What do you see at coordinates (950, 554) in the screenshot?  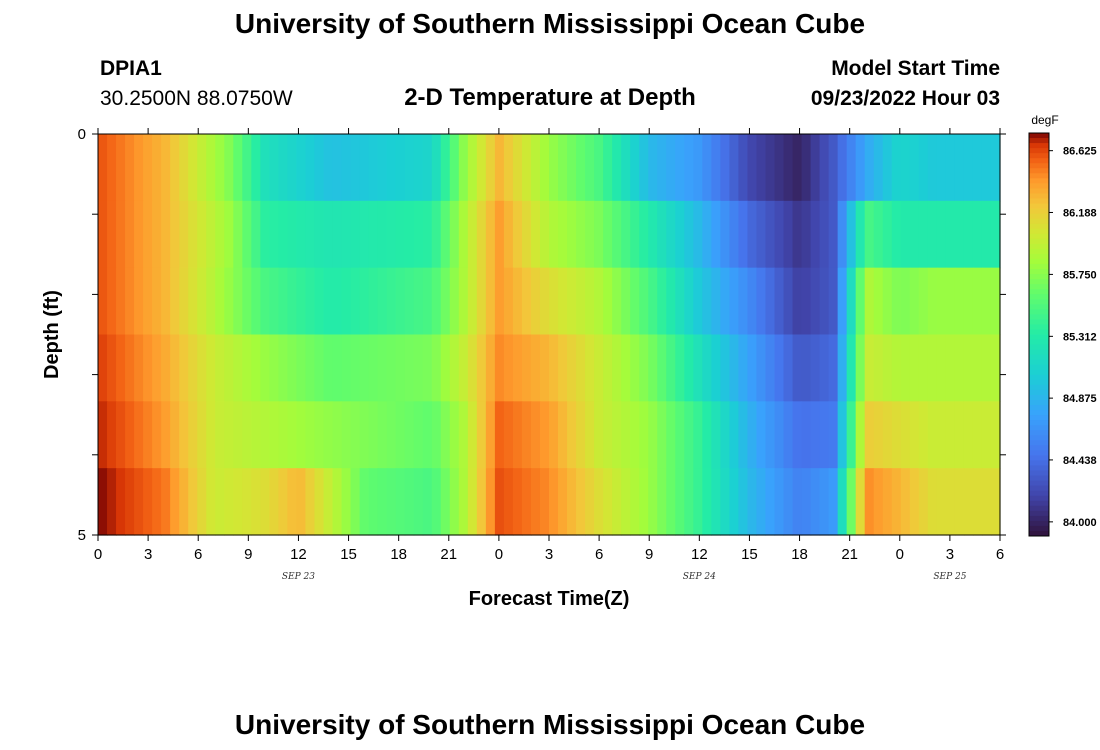 I see `x-tick-label: 3` at bounding box center [950, 554].